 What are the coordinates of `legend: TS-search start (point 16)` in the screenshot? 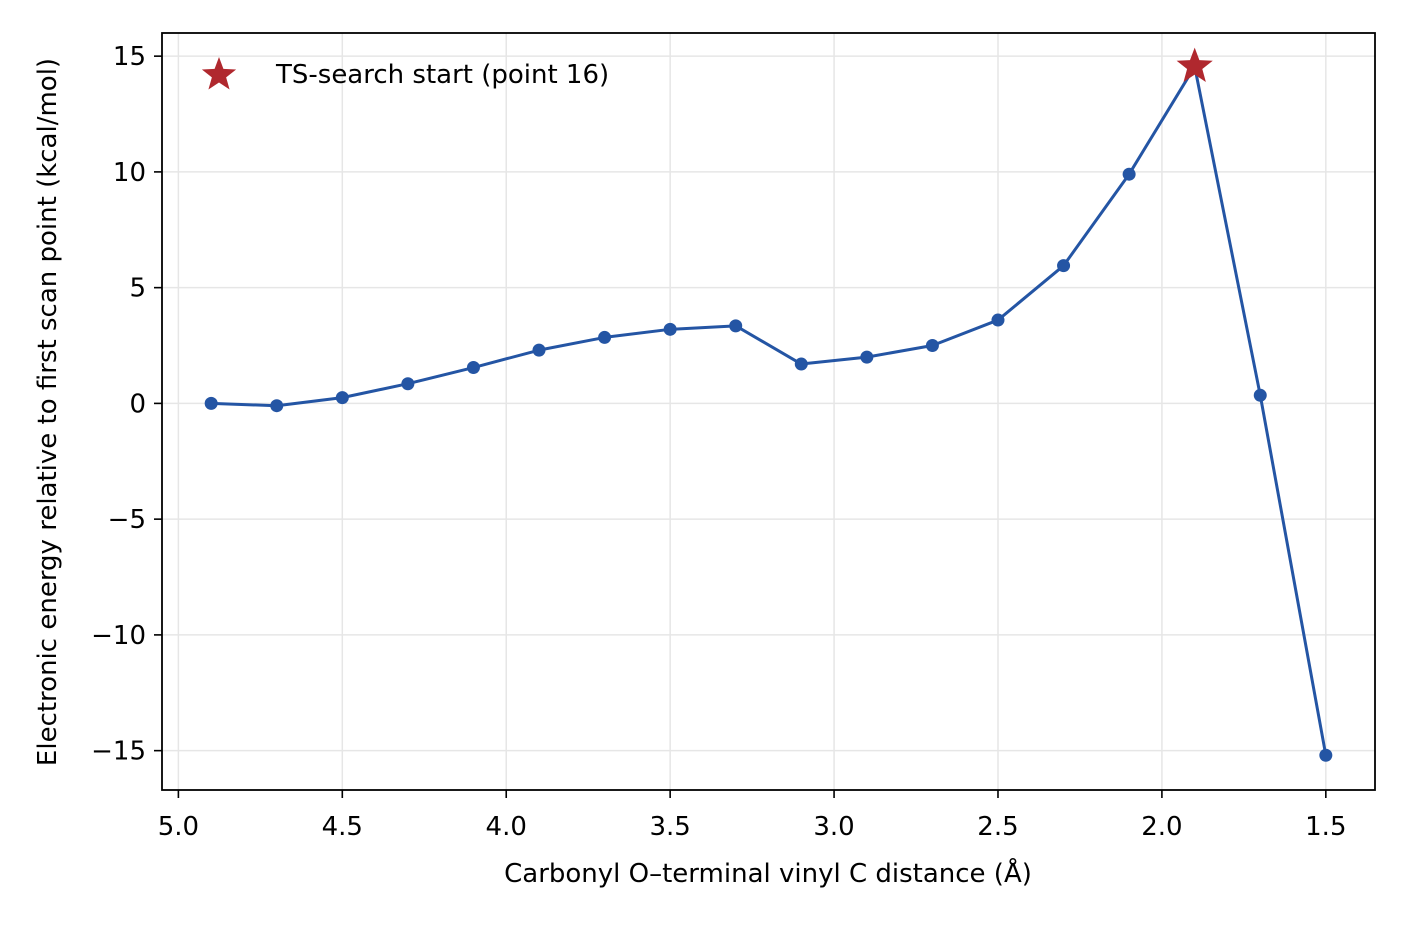 It's located at (405, 73).